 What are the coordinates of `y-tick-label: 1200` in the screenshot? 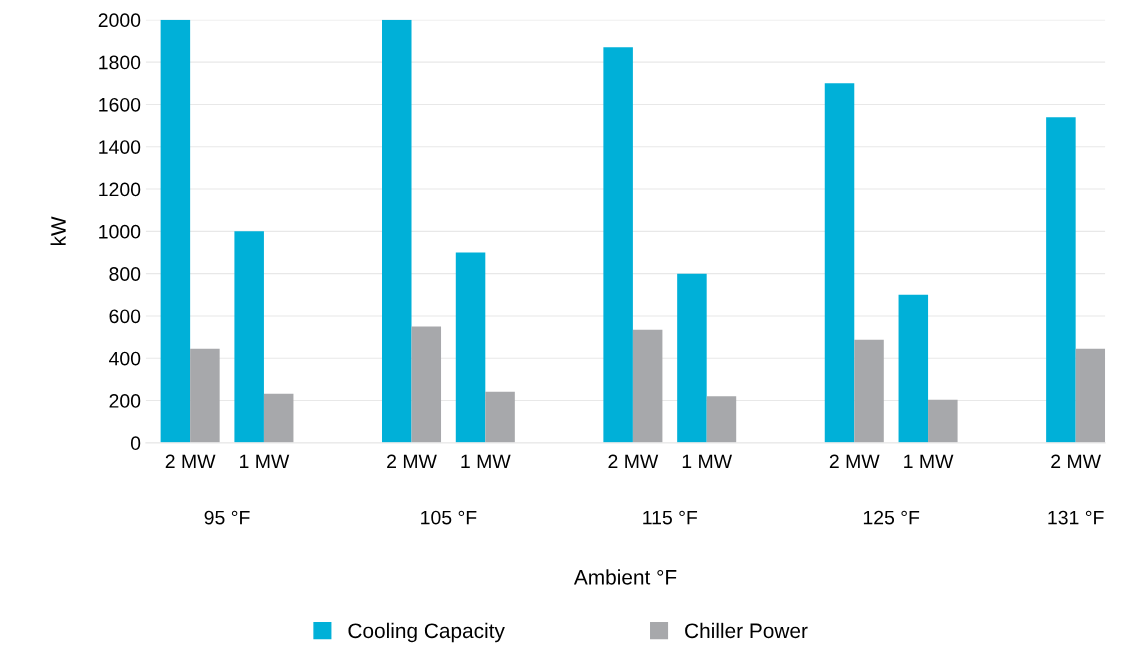 It's located at (120, 189).